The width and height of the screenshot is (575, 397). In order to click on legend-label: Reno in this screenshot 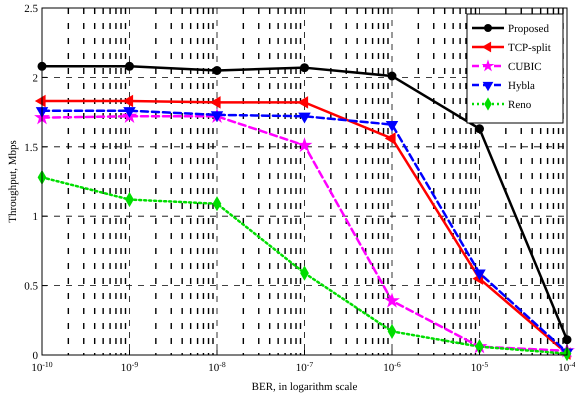, I will do `click(520, 105)`.